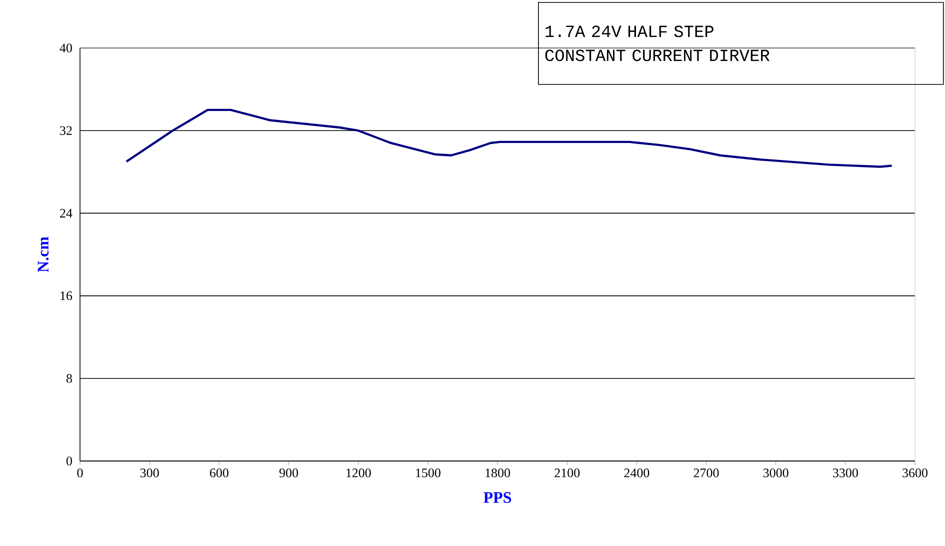  Describe the element at coordinates (288, 473) in the screenshot. I see `x-tick-label: 900` at that location.